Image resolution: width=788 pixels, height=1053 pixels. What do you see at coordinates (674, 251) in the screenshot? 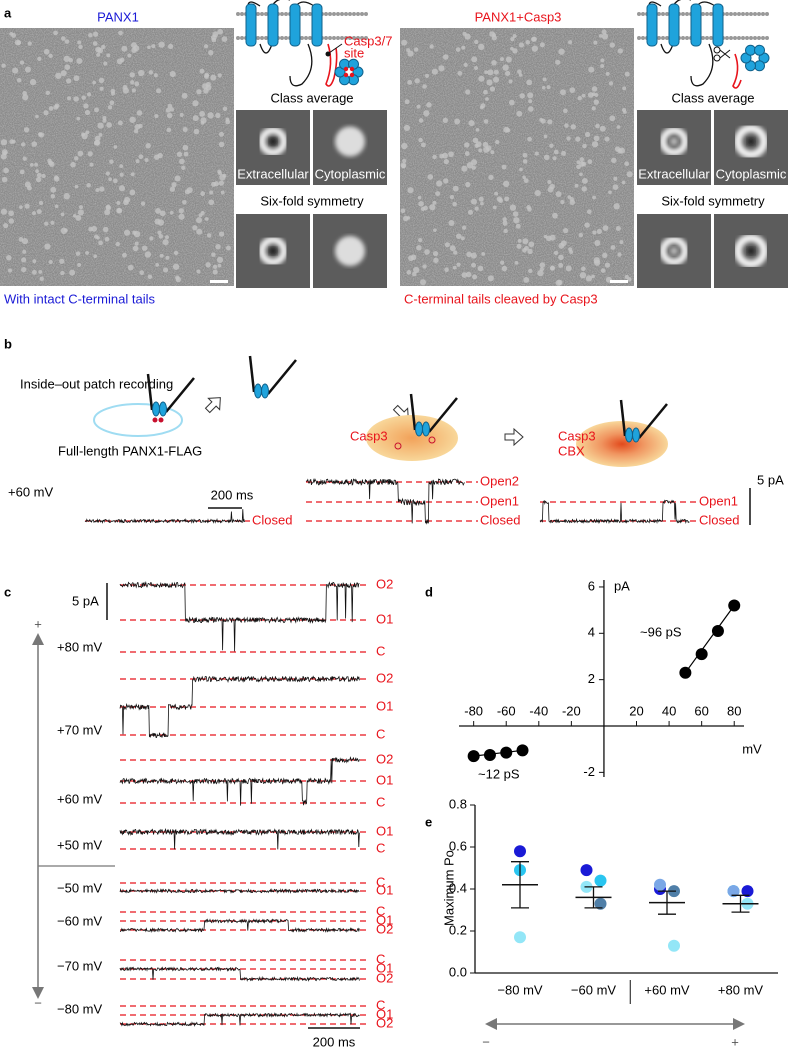
I see `density` at bounding box center [674, 251].